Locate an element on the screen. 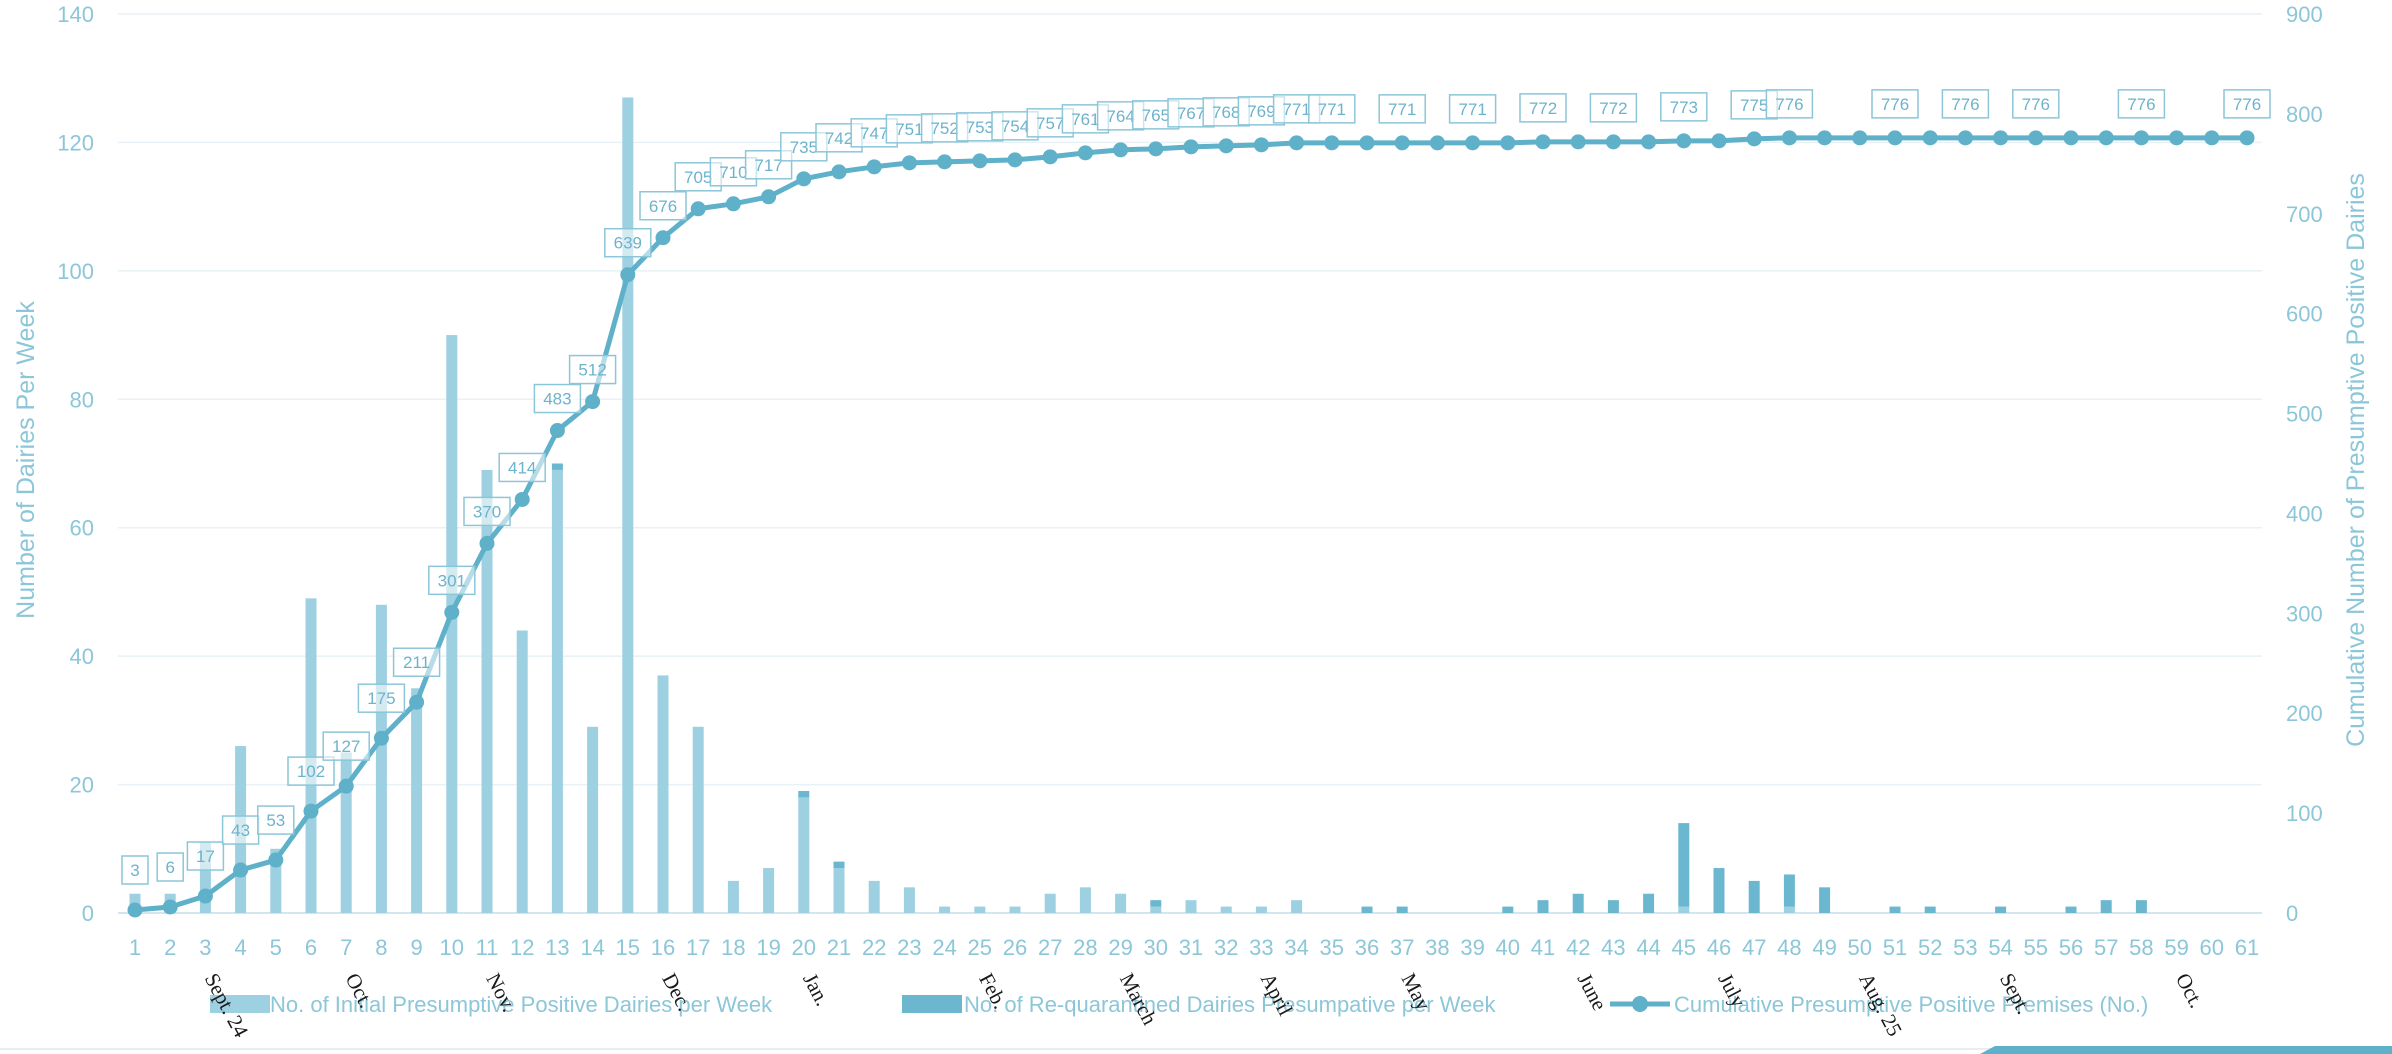 The width and height of the screenshot is (2392, 1054). data-label: 765 is located at coordinates (1156, 115).